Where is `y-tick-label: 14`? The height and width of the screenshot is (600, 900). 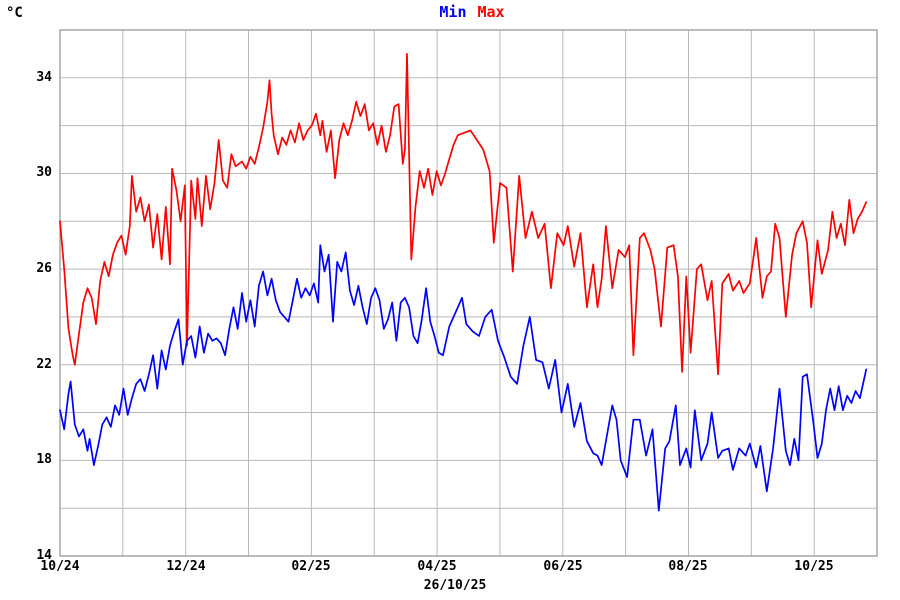
y-tick-label: 14 is located at coordinates (44, 555).